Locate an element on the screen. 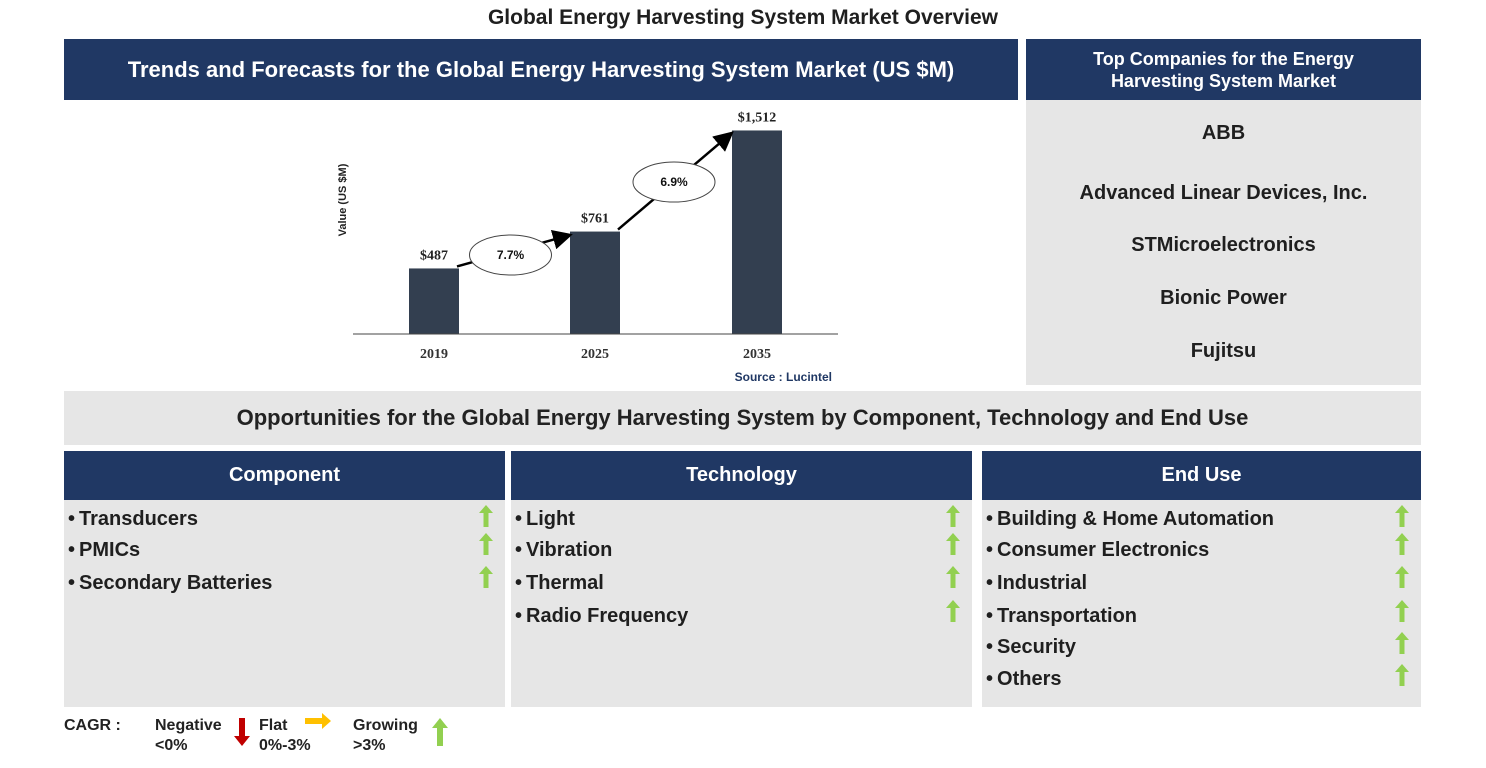 This screenshot has height=768, width=1486. segment-item: • Transducers is located at coordinates (133, 519).